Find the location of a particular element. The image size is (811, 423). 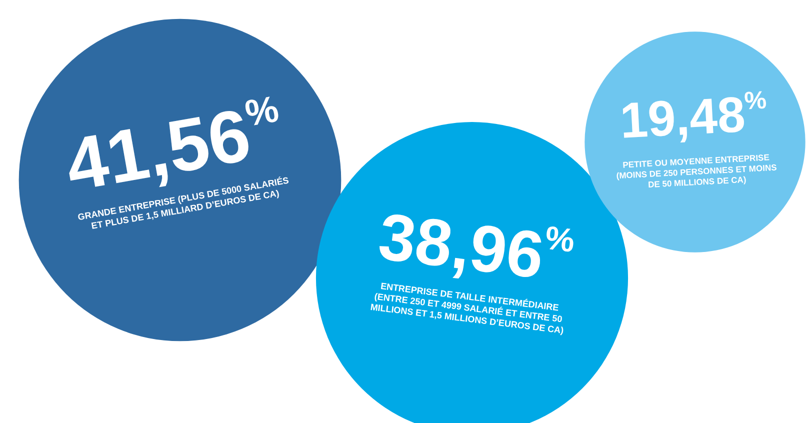

data-label: 19,48$^{%}$ is located at coordinates (693, 117).